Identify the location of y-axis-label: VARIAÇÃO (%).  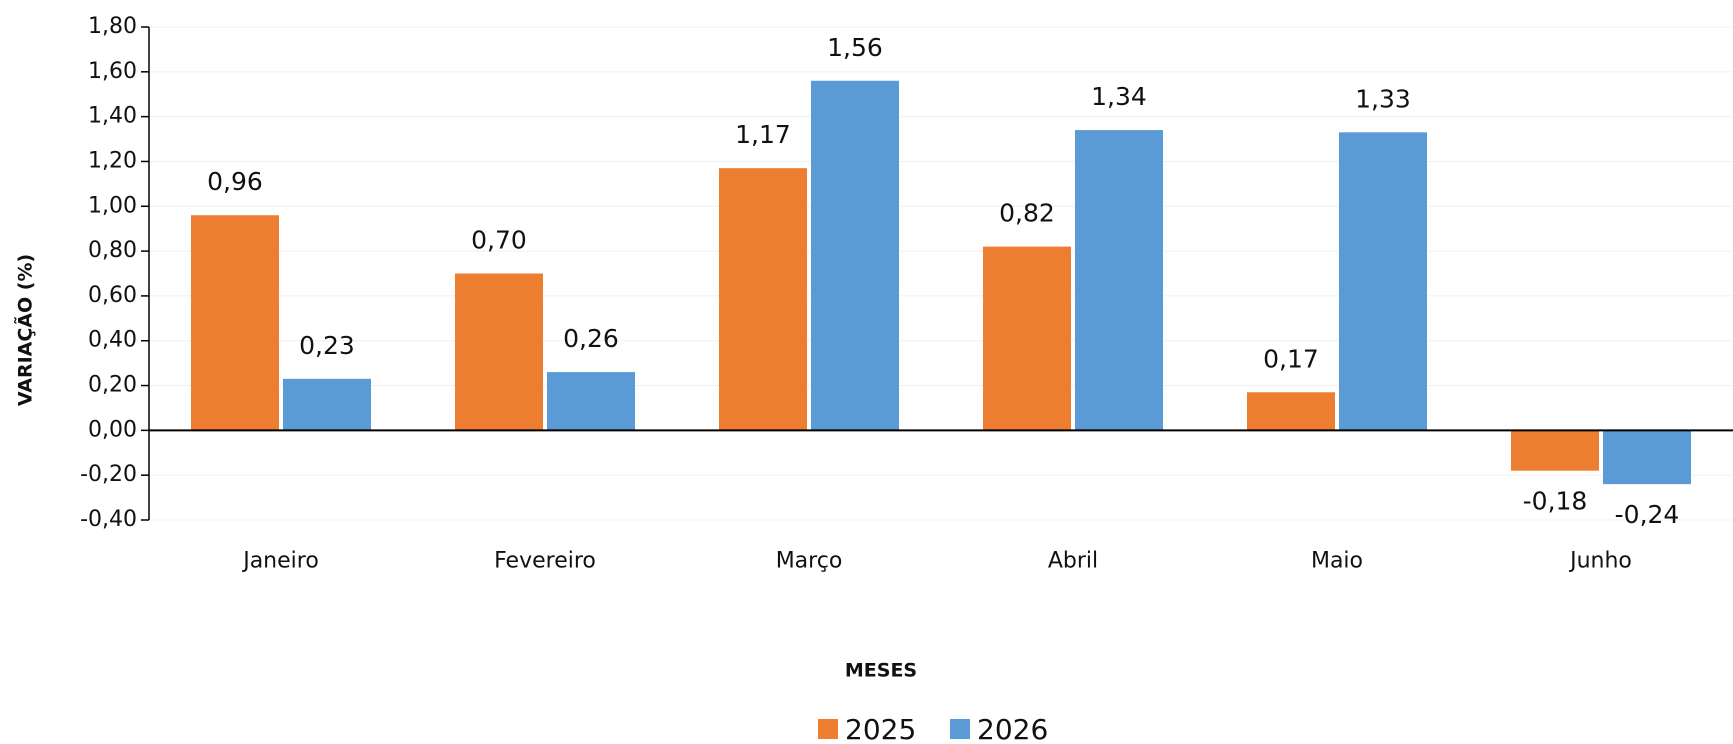
(25, 330).